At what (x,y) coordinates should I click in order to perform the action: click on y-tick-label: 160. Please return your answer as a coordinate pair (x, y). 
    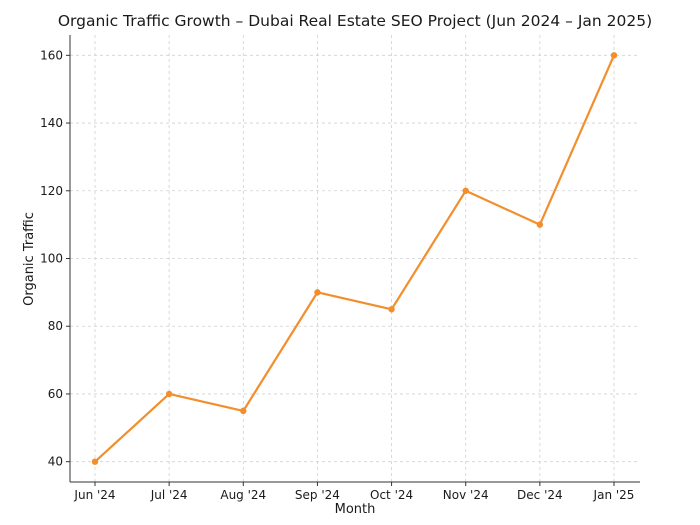
    Looking at the image, I should click on (51, 55).